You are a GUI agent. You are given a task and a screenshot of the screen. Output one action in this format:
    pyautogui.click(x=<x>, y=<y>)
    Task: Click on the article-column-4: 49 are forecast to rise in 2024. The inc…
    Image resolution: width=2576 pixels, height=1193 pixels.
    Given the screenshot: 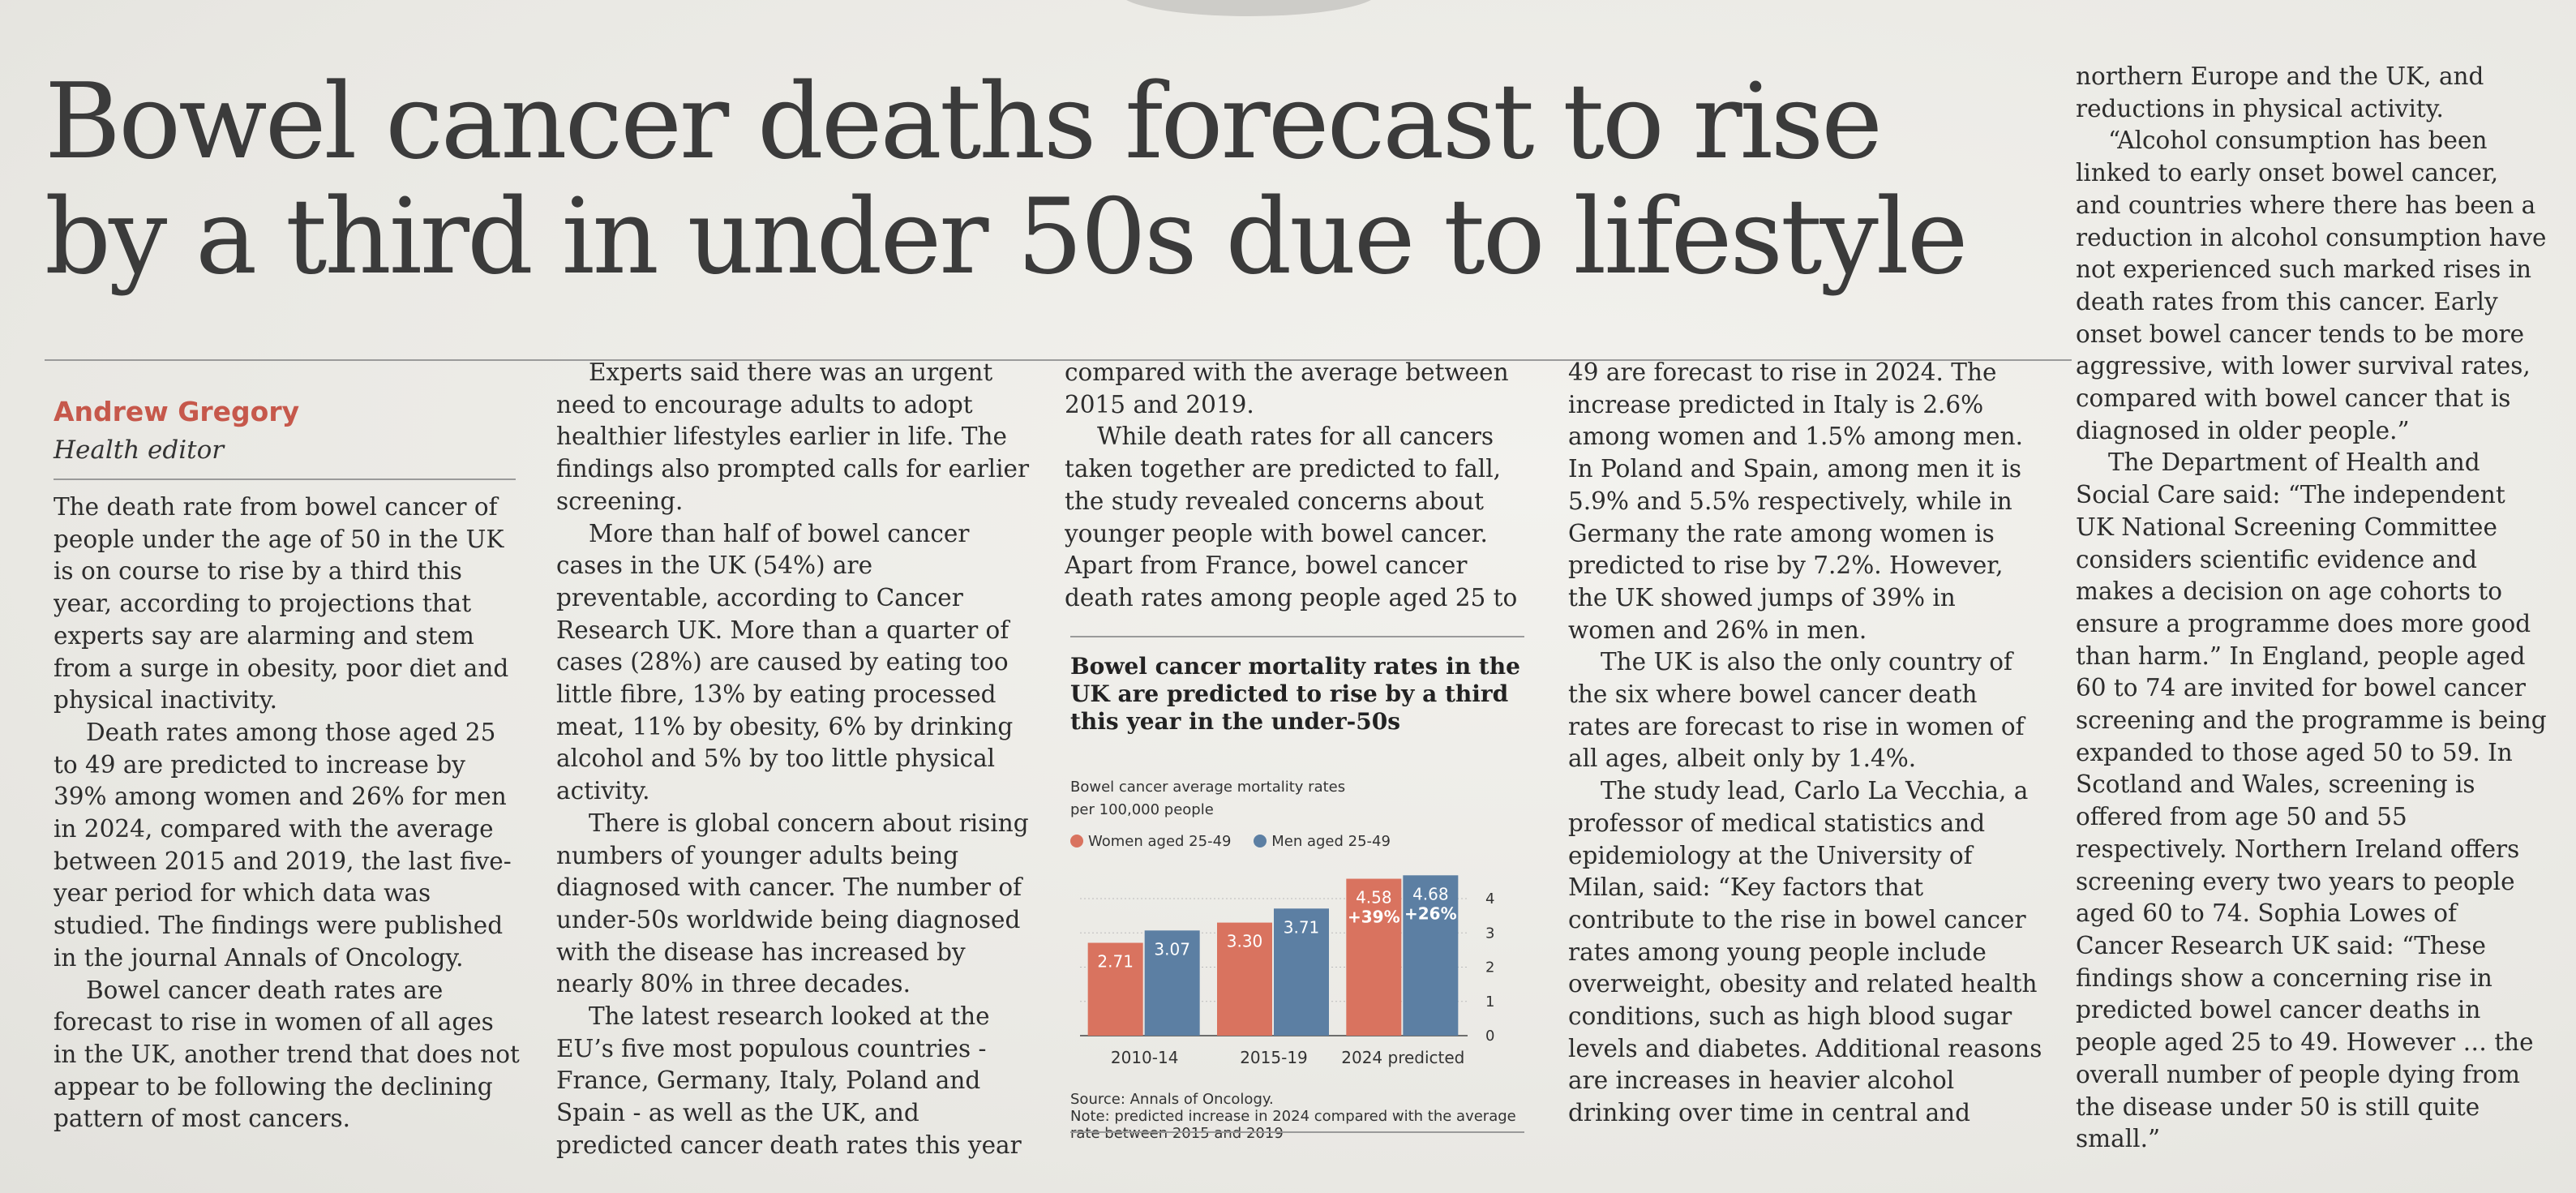 What is the action you would take?
    pyautogui.click(x=1805, y=763)
    